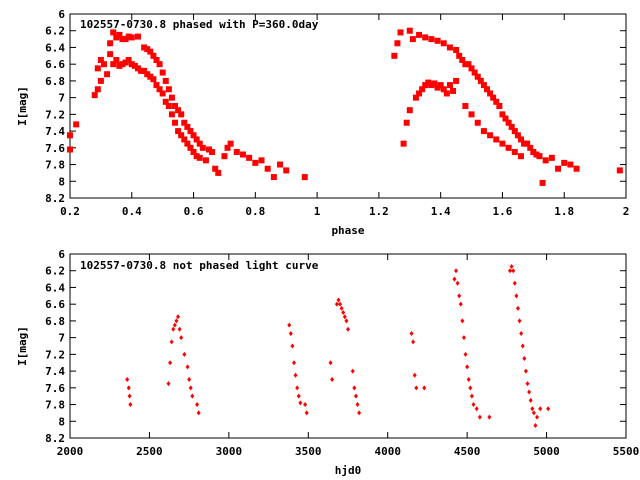 The image size is (640, 480). What do you see at coordinates (55, 304) in the screenshot?
I see `y-tick-label: 6.6` at bounding box center [55, 304].